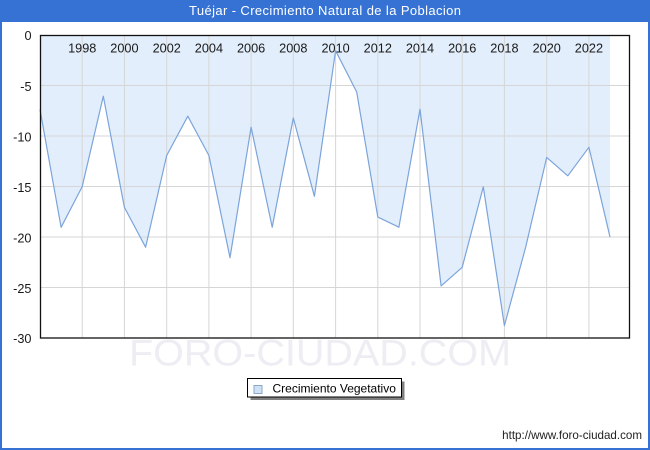  What do you see at coordinates (22, 289) in the screenshot?
I see `svg-text: -25` at bounding box center [22, 289].